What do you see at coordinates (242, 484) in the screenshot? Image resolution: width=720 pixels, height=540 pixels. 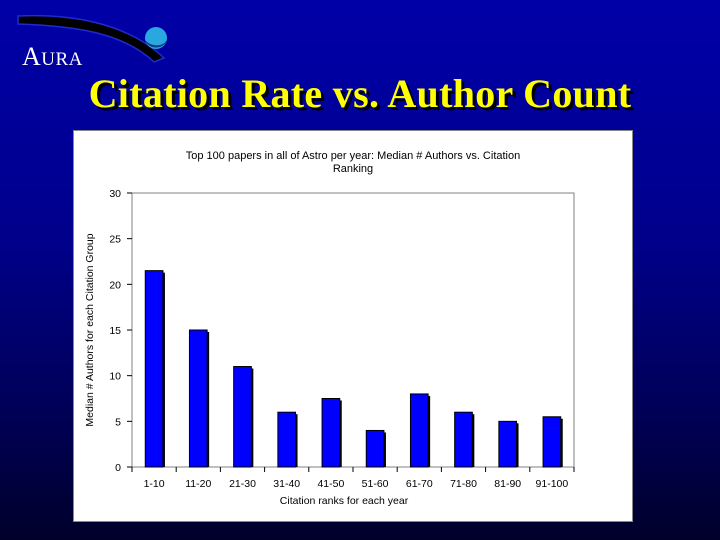 I see `x-tick-label: 21-30` at bounding box center [242, 484].